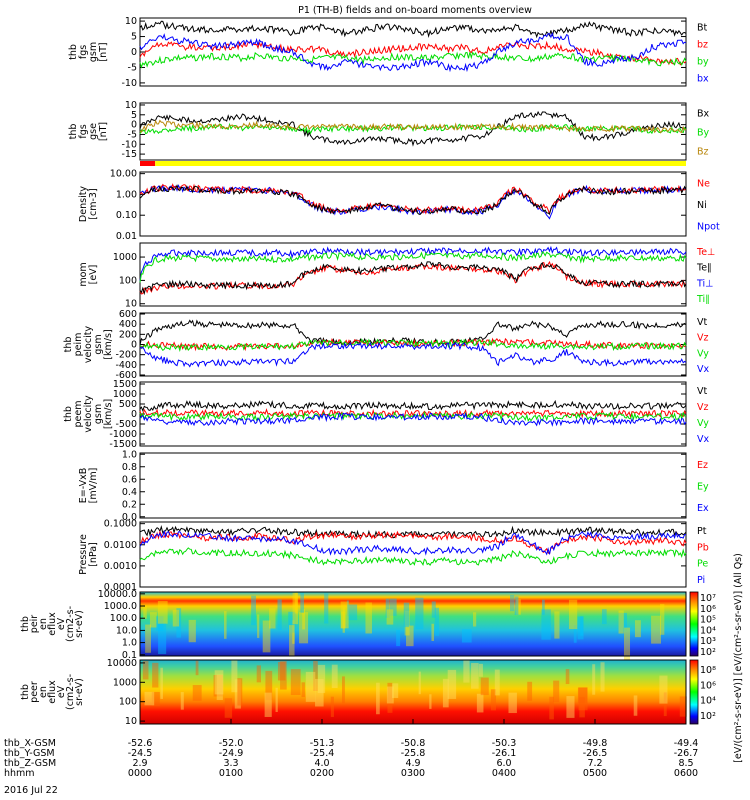 This screenshot has width=750, height=800. Describe the element at coordinates (702, 564) in the screenshot. I see `legend-Pe: Pe` at that location.